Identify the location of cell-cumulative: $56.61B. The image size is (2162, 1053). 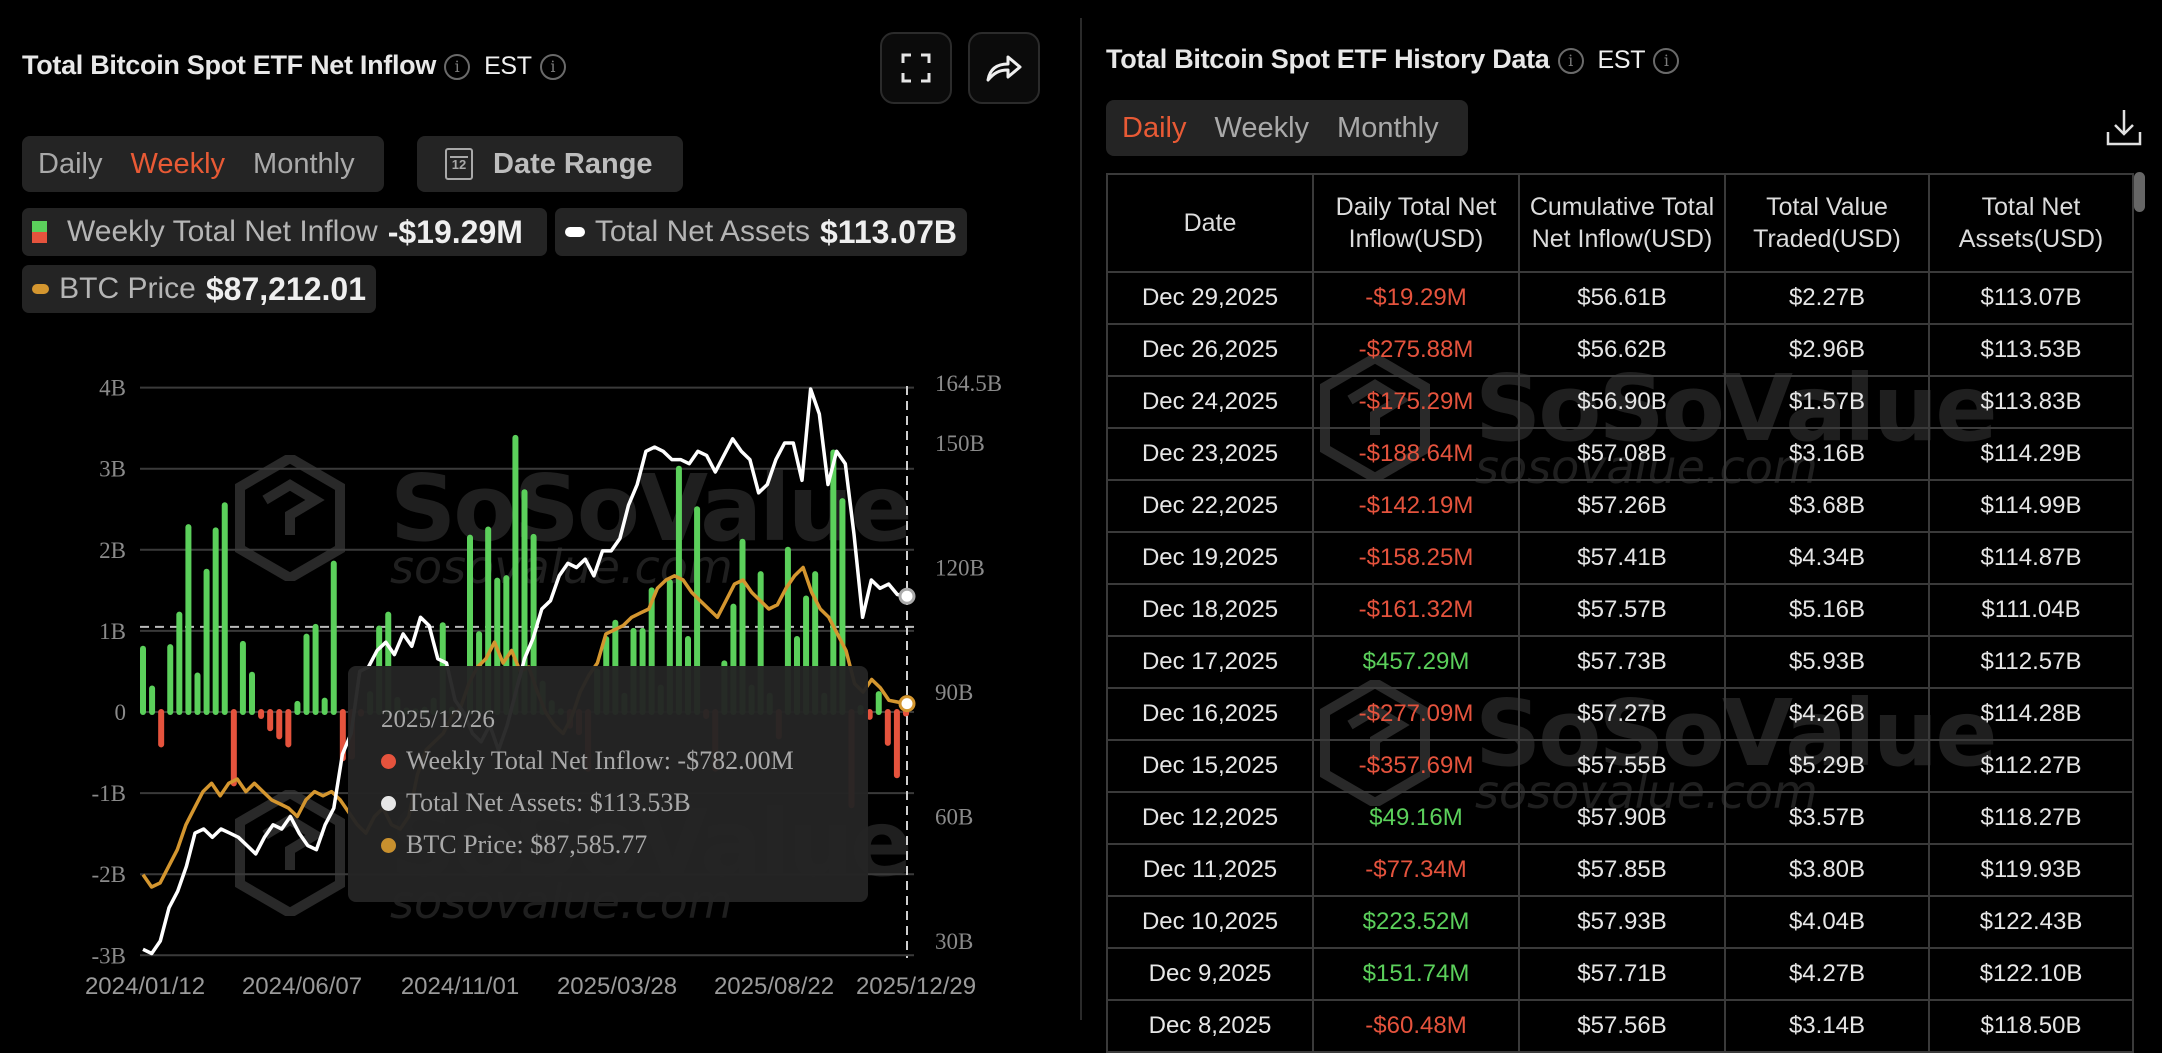
(1622, 298).